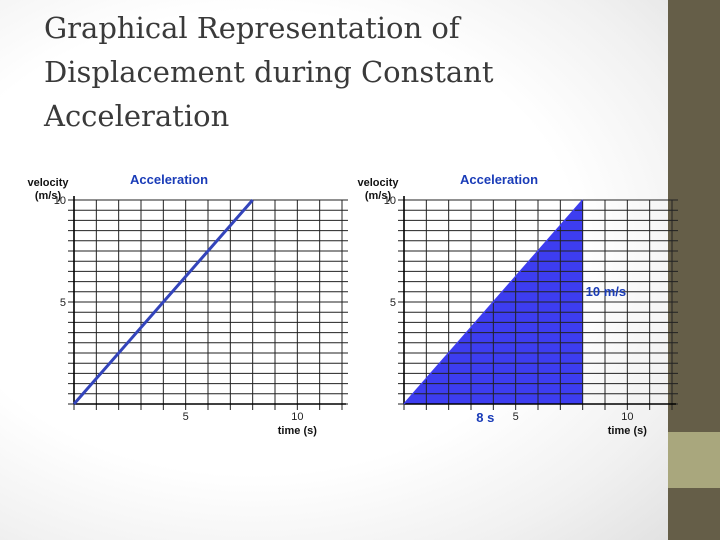 The width and height of the screenshot is (720, 540). Describe the element at coordinates (269, 72) in the screenshot. I see `slide-title-line-2: Displacement during Constant` at that location.